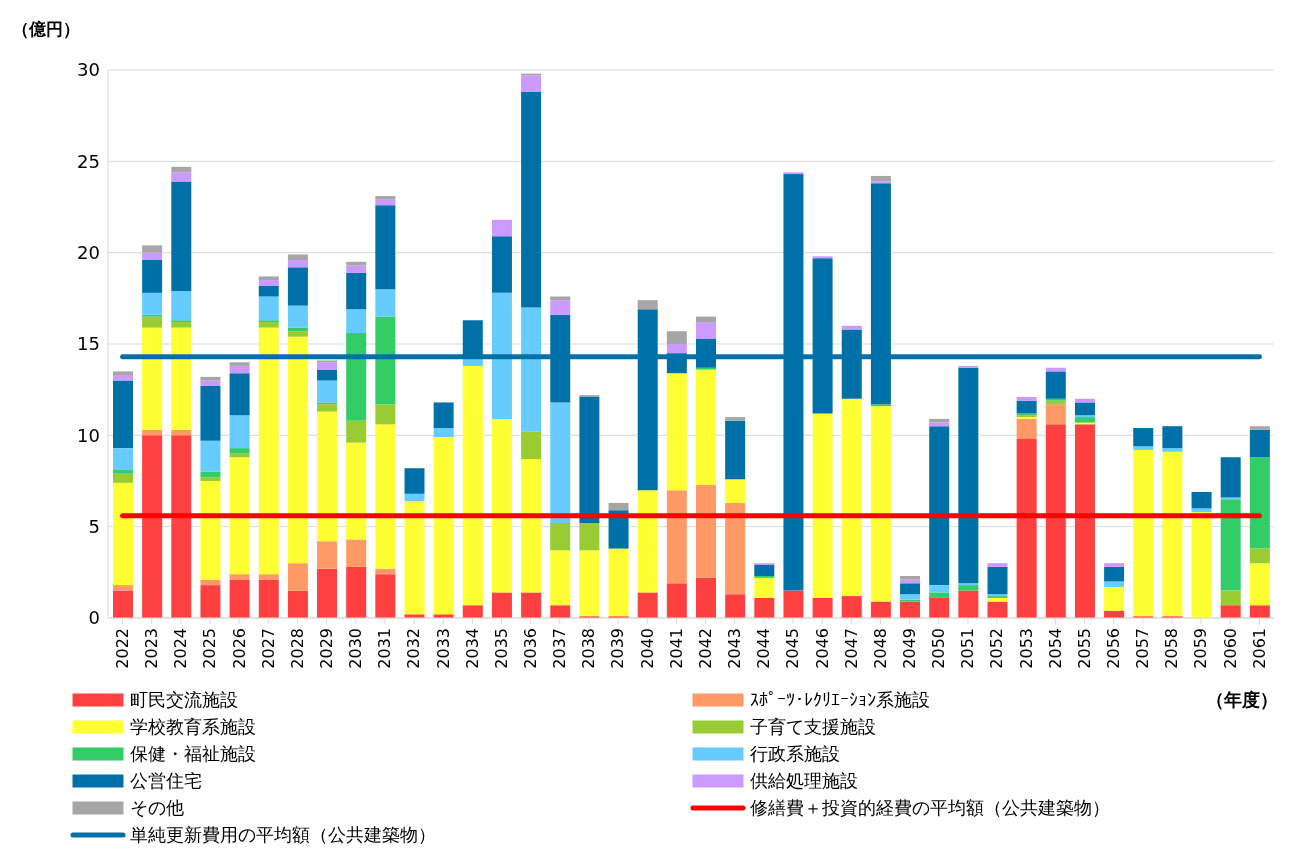 This screenshot has height=851, width=1292. I want to click on y-tick-label: 5, so click(94, 527).